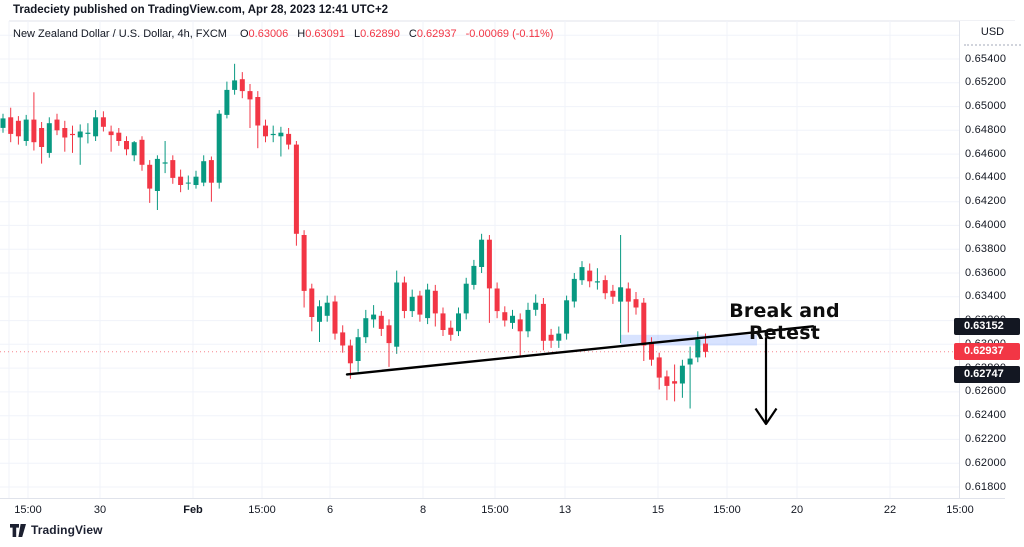 The width and height of the screenshot is (1024, 547). Describe the element at coordinates (992, 32) in the screenshot. I see `quote-currency-label: USD` at that location.